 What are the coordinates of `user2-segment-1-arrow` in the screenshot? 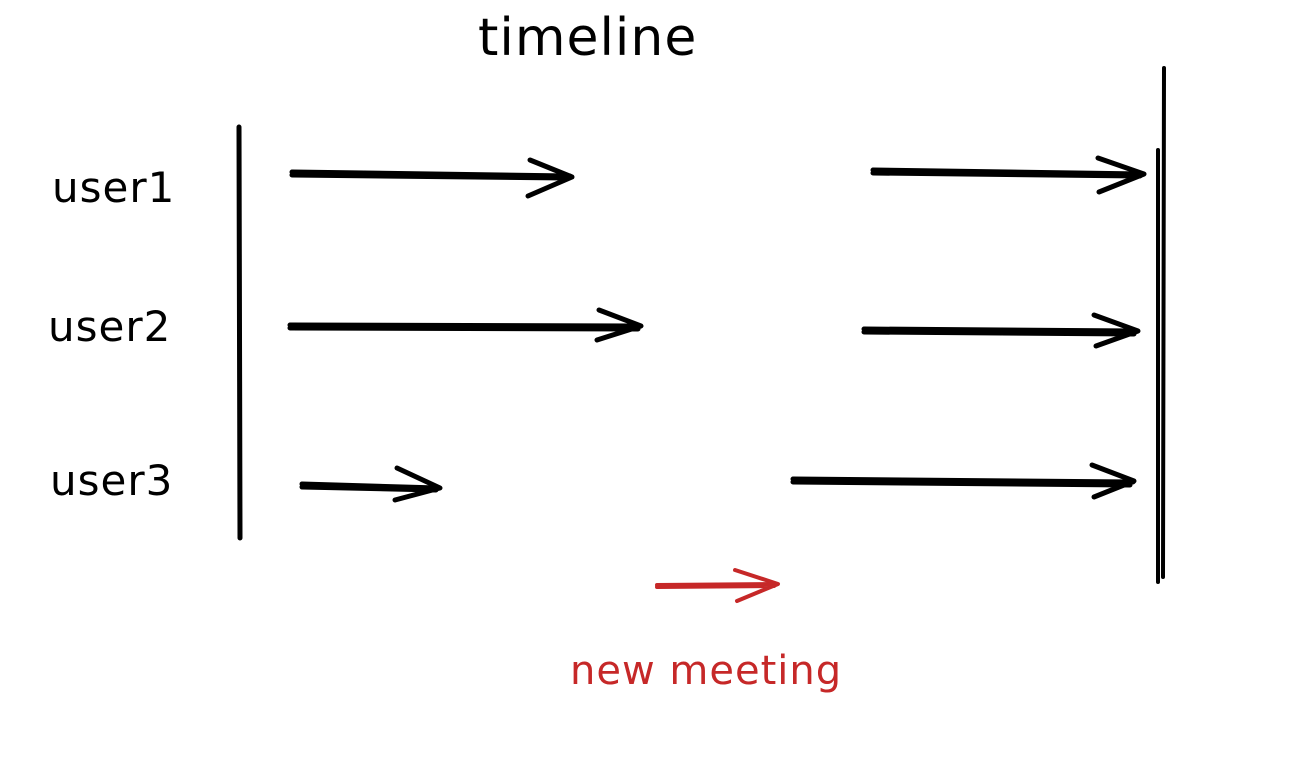 It's located at (465, 325).